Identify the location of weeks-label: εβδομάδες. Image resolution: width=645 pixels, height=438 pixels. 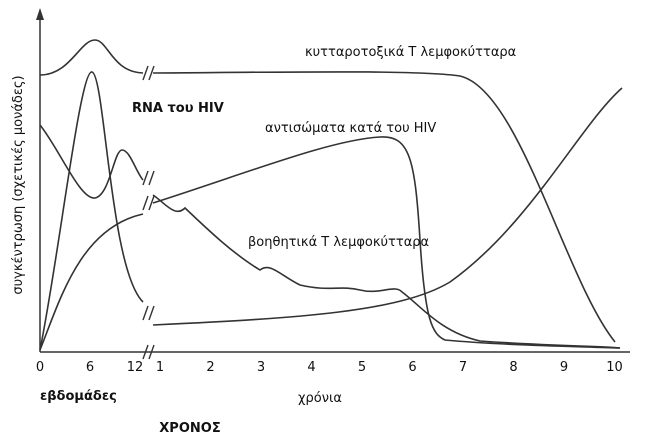
(78, 396).